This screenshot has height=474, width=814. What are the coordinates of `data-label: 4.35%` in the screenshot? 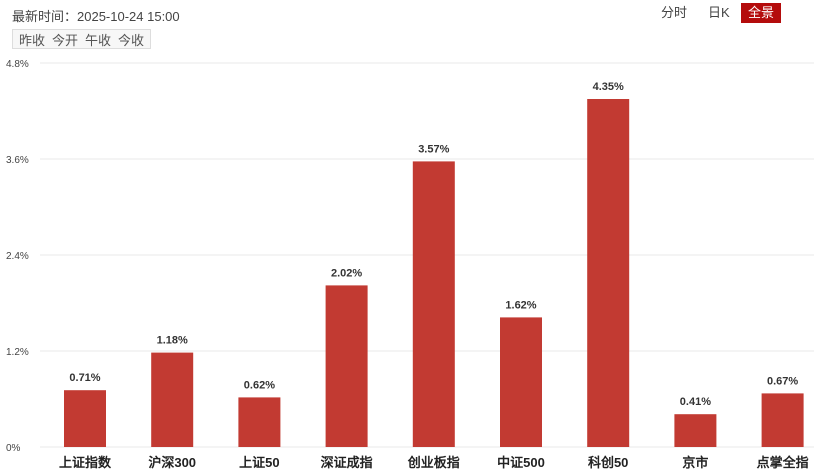 It's located at (608, 87).